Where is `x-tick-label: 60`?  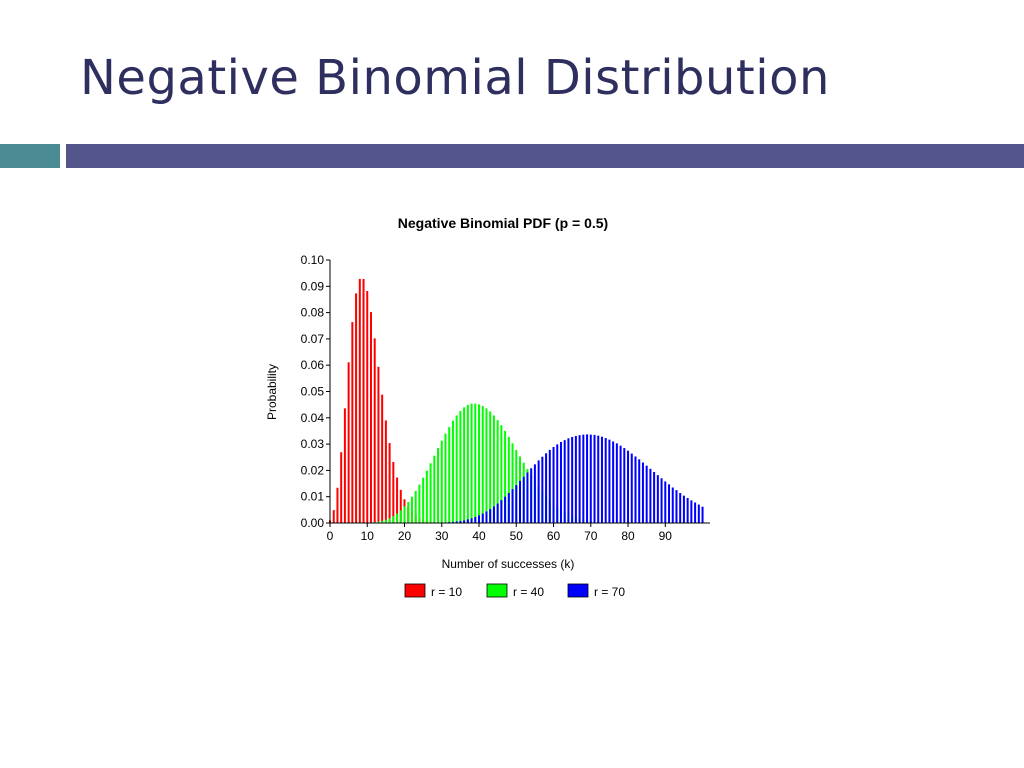 x-tick-label: 60 is located at coordinates (554, 536).